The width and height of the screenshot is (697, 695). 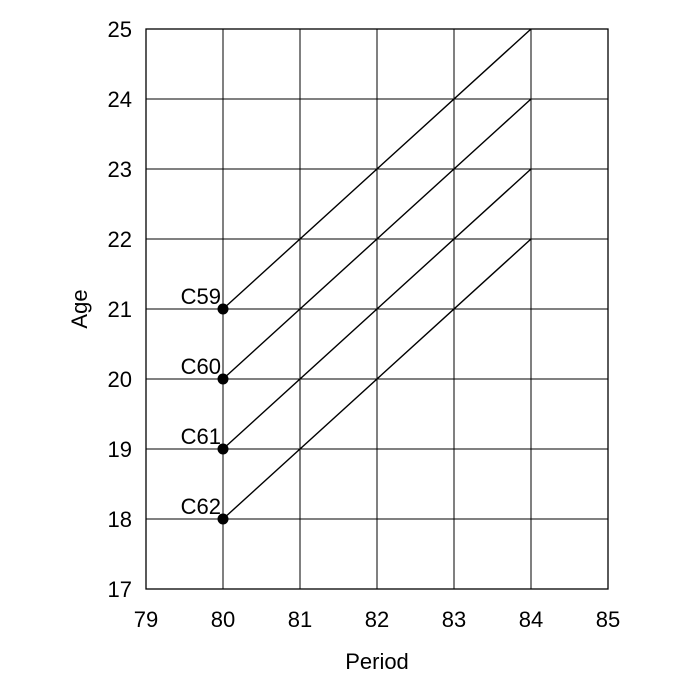 What do you see at coordinates (120, 519) in the screenshot?
I see `y-tick-label: 18` at bounding box center [120, 519].